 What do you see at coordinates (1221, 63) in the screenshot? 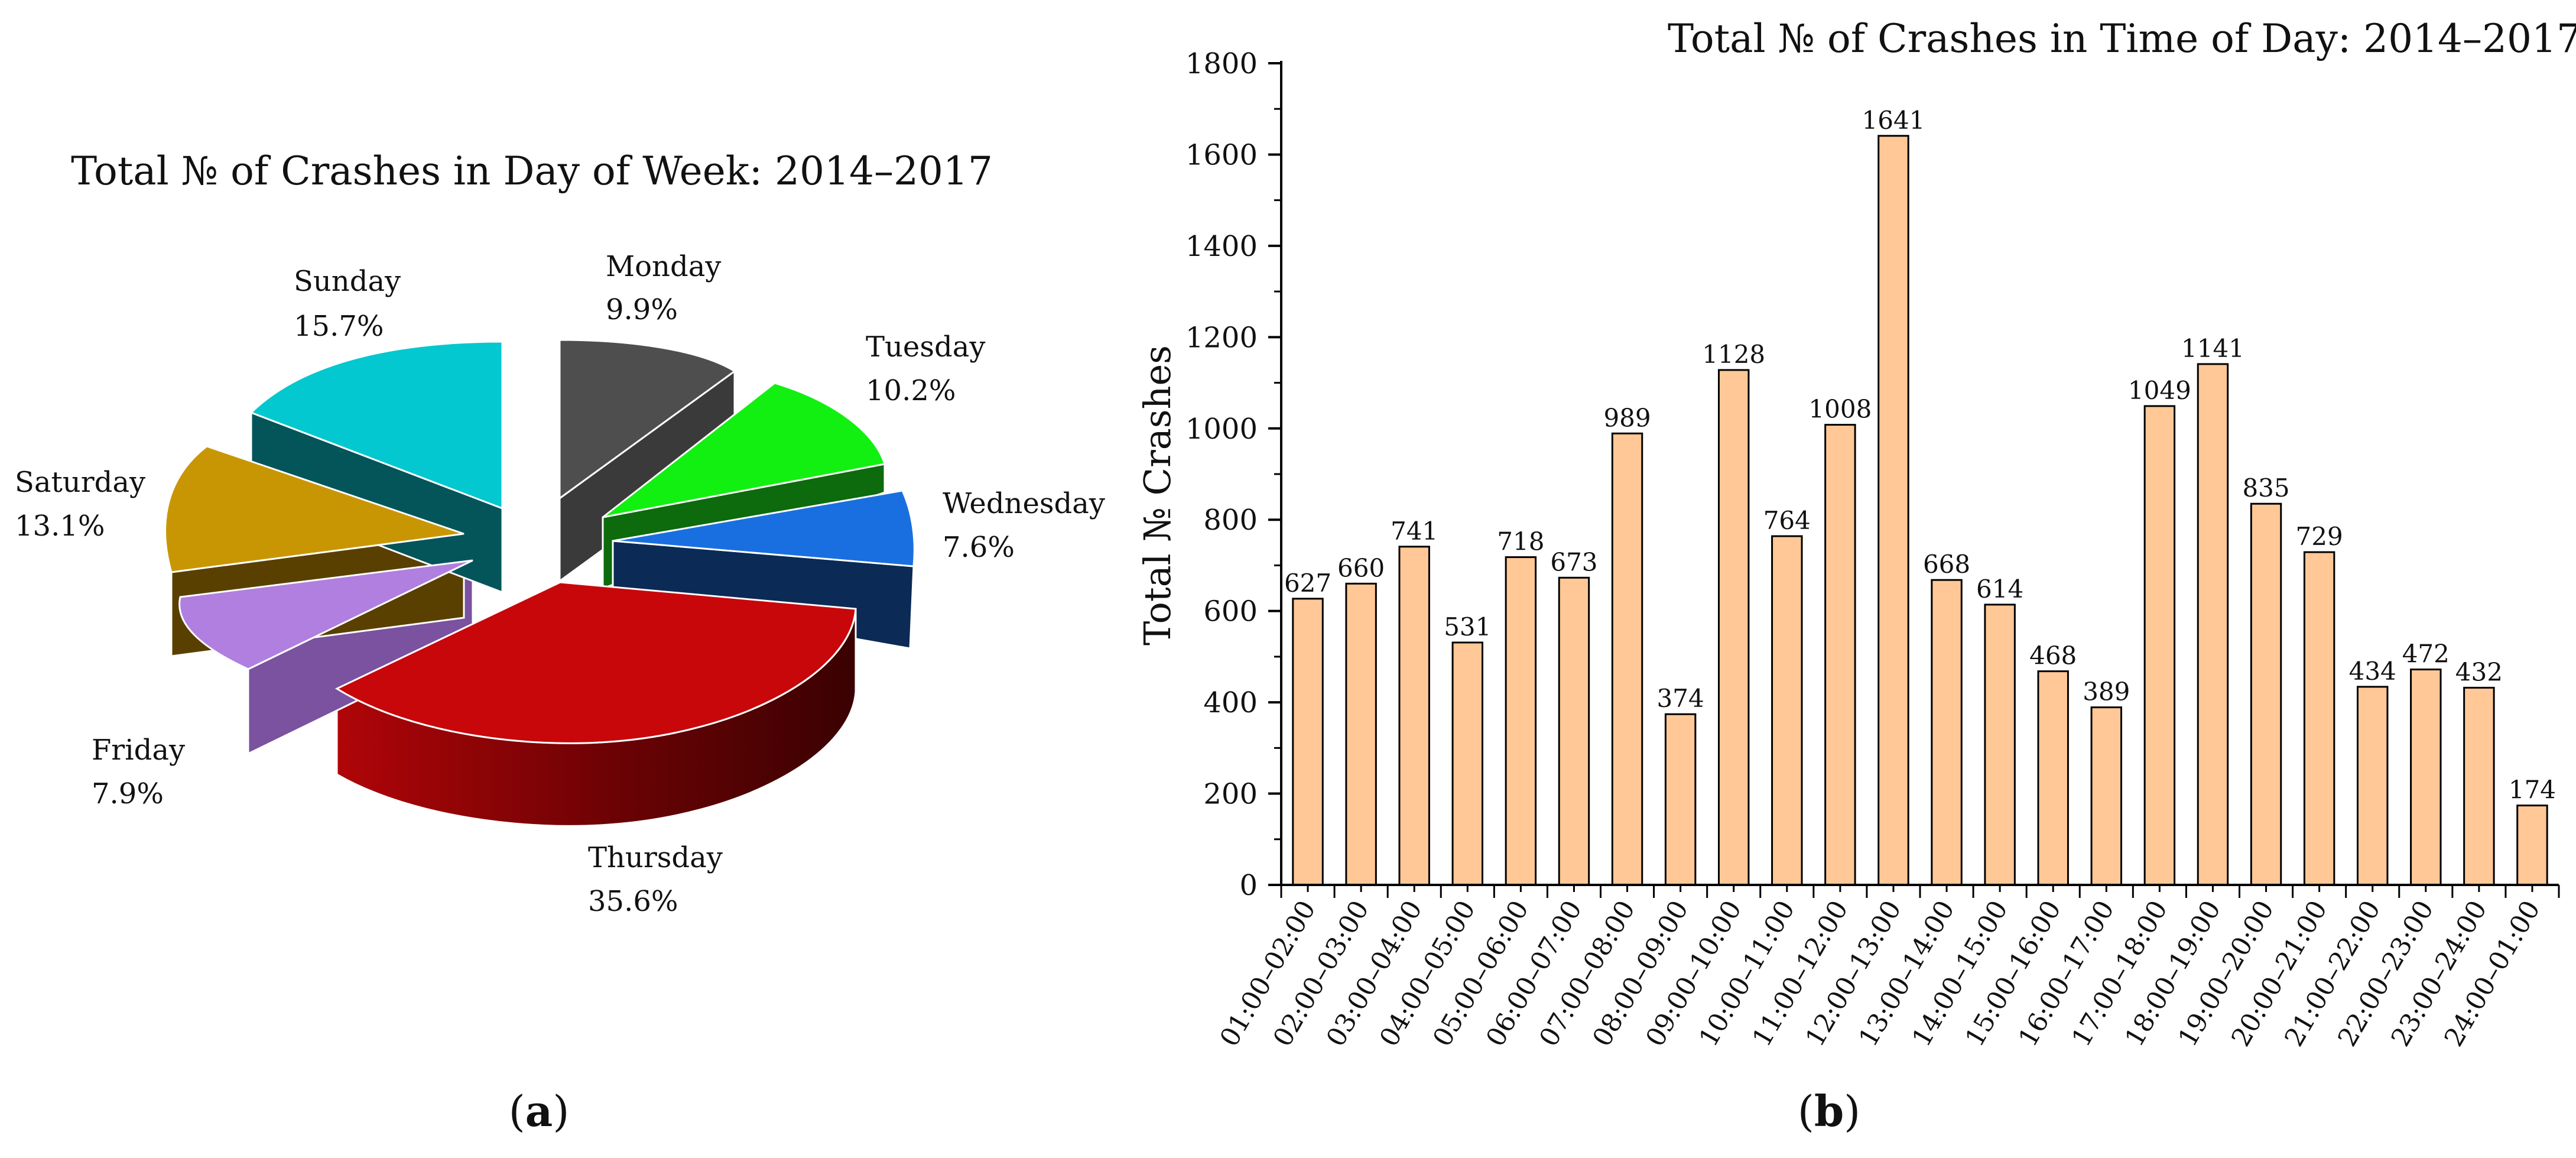
I see `y-tick-label: 1800` at bounding box center [1221, 63].